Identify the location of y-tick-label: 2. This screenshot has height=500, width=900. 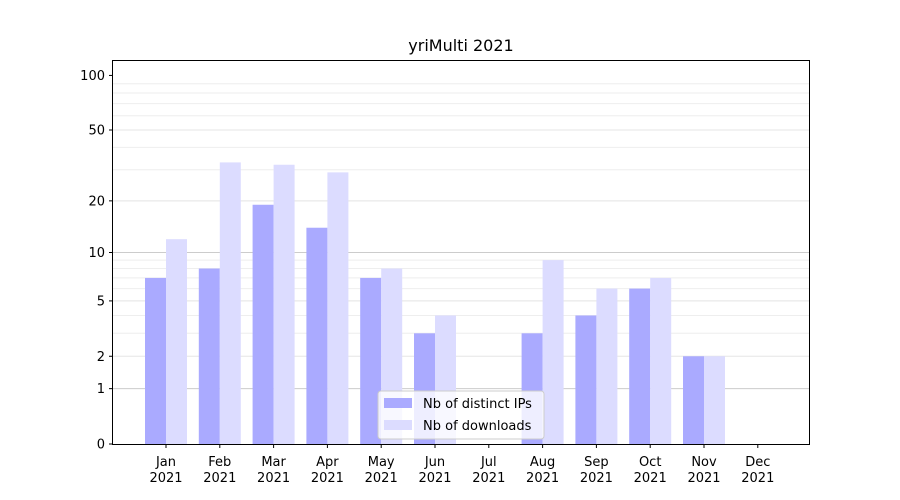
(101, 357).